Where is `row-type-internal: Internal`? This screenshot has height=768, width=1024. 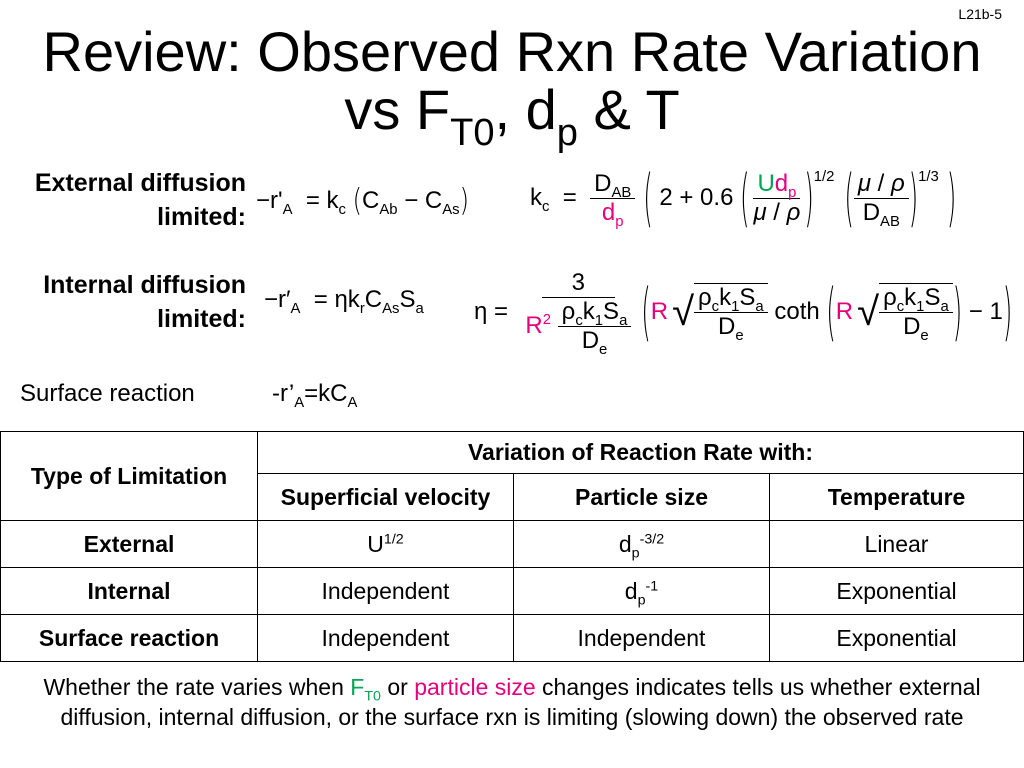
row-type-internal: Internal is located at coordinates (129, 591).